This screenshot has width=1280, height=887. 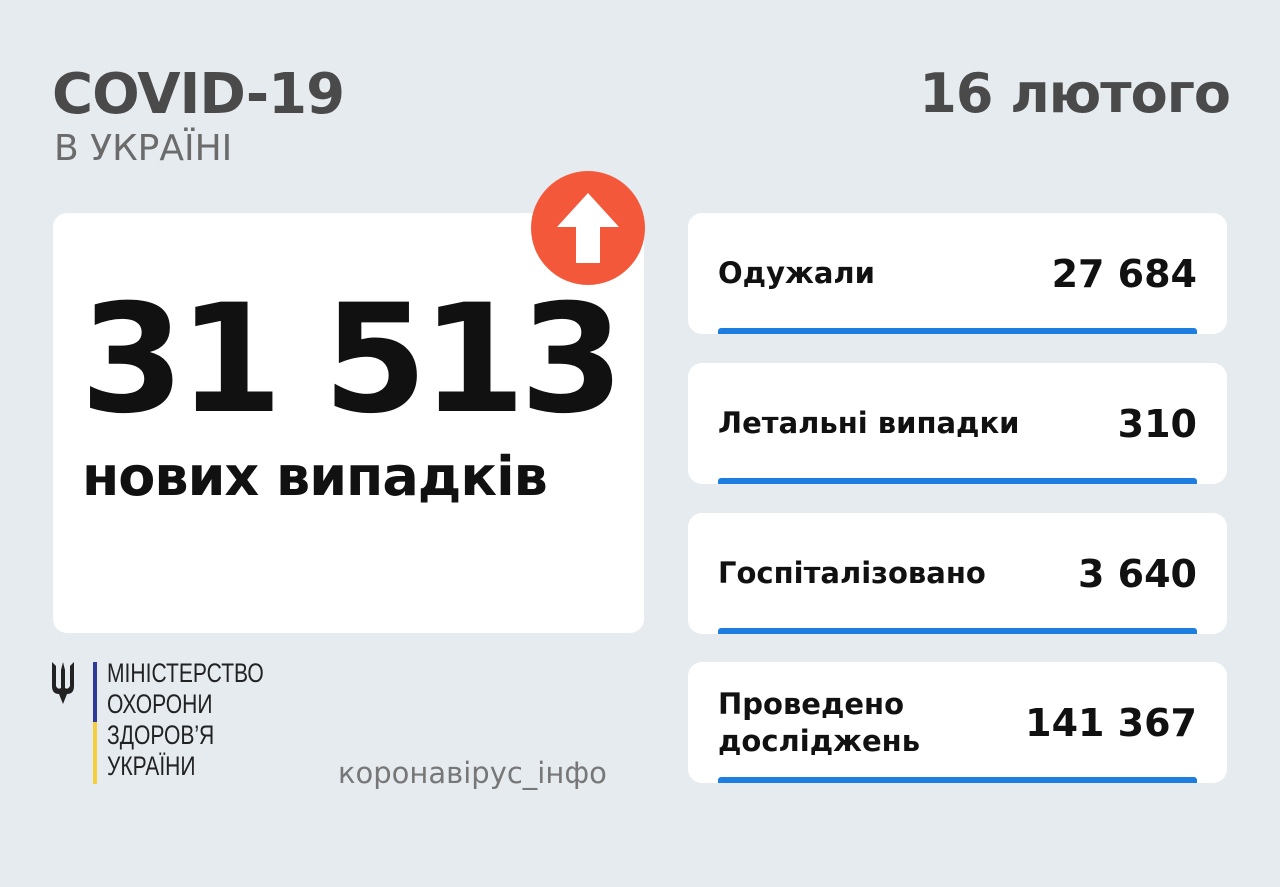 I want to click on ministry-line: ОХОРОНИ, so click(x=160, y=704).